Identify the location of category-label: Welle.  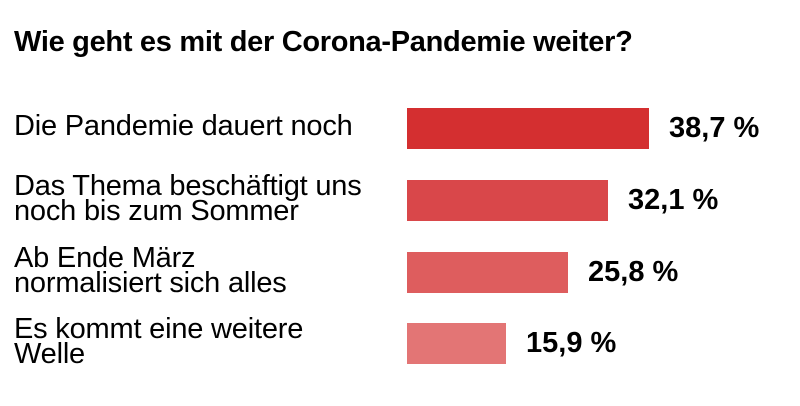
(49, 354).